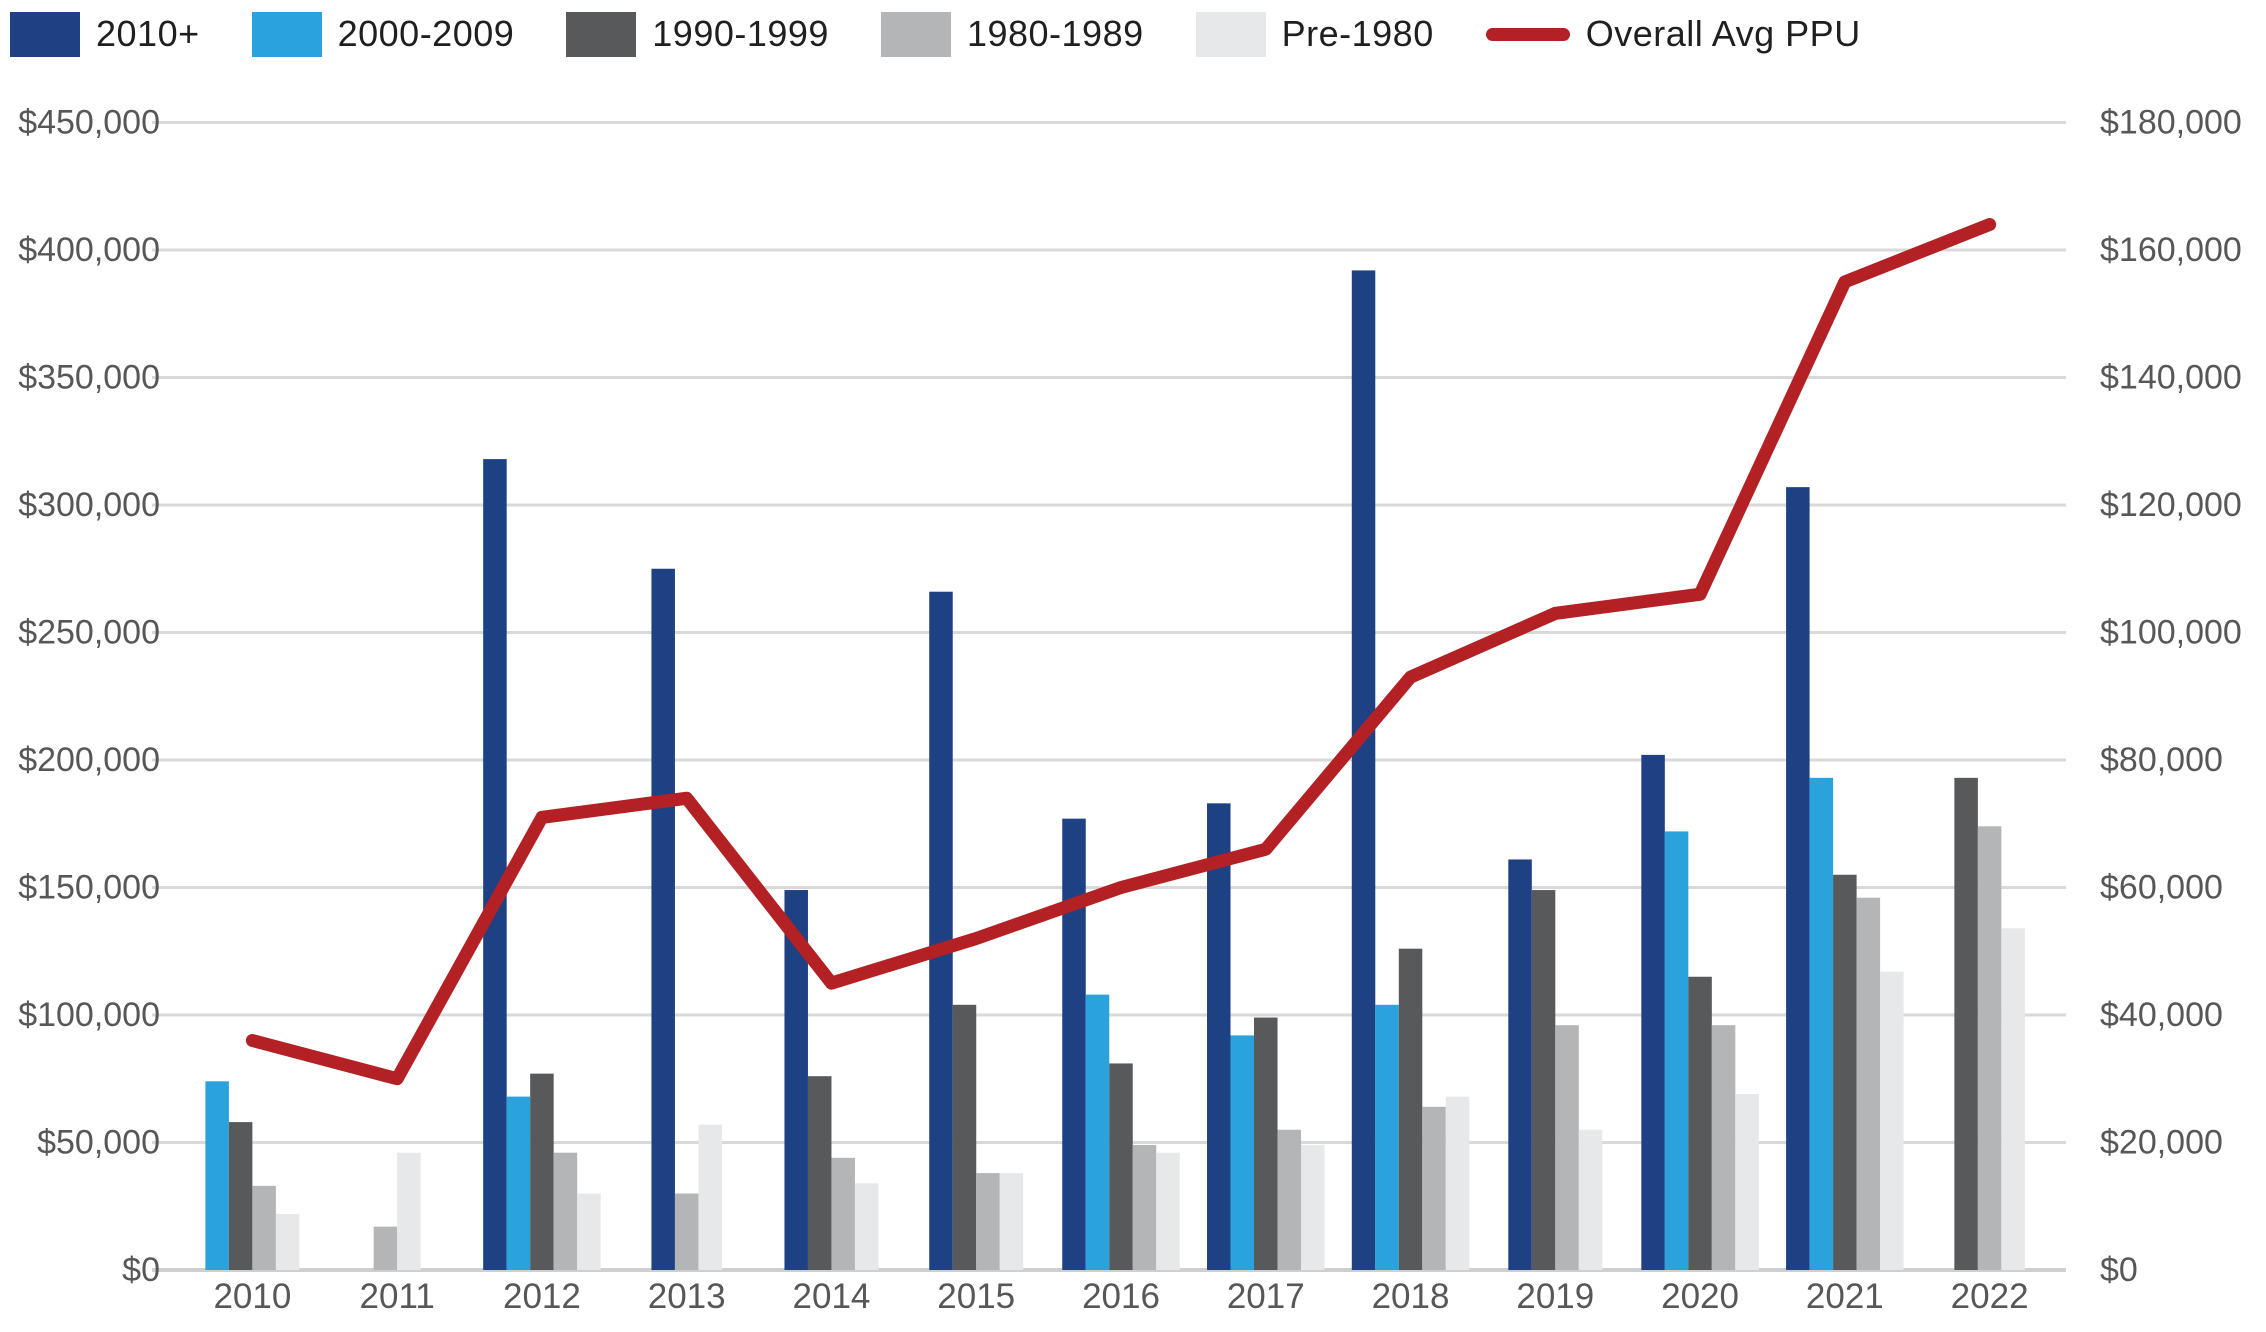 Image resolution: width=2266 pixels, height=1332 pixels. What do you see at coordinates (1989, 1048) in the screenshot?
I see `bar-1980-1989-2022` at bounding box center [1989, 1048].